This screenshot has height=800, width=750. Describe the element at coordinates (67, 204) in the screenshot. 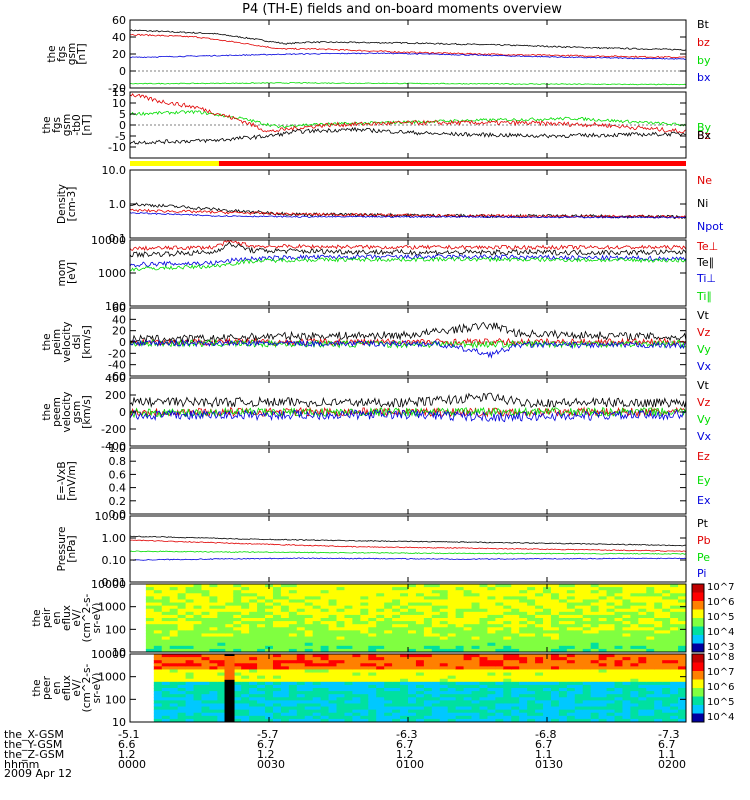

I see `y-axis-label: Density[cm-3]` at that location.